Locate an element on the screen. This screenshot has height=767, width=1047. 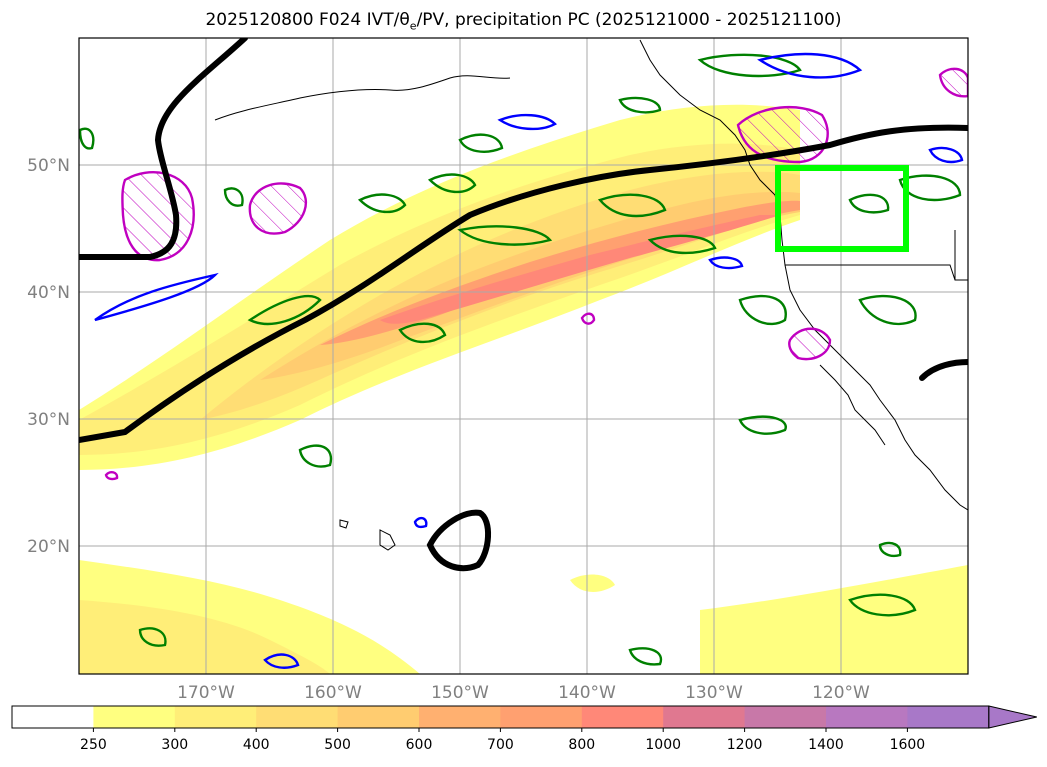
colorbar-label: 400 is located at coordinates (256, 745).